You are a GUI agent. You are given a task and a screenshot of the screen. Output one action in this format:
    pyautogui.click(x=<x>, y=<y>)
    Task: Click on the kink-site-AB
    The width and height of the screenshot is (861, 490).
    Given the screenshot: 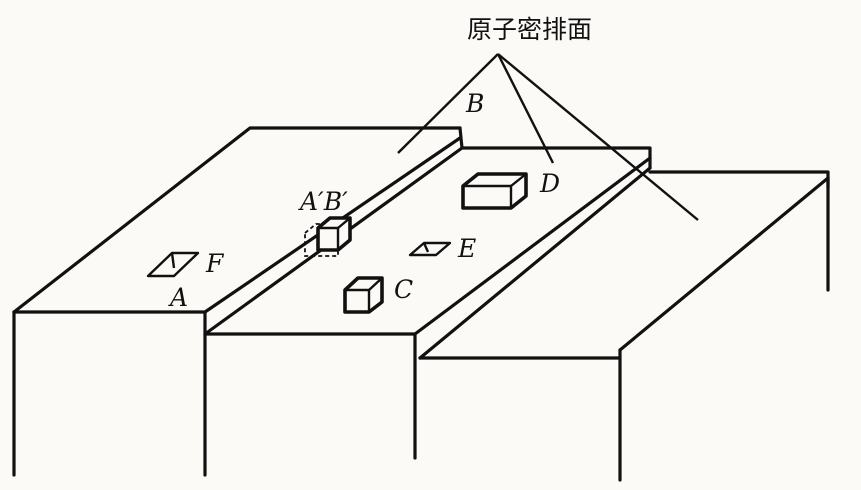 What is the action you would take?
    pyautogui.click(x=328, y=236)
    